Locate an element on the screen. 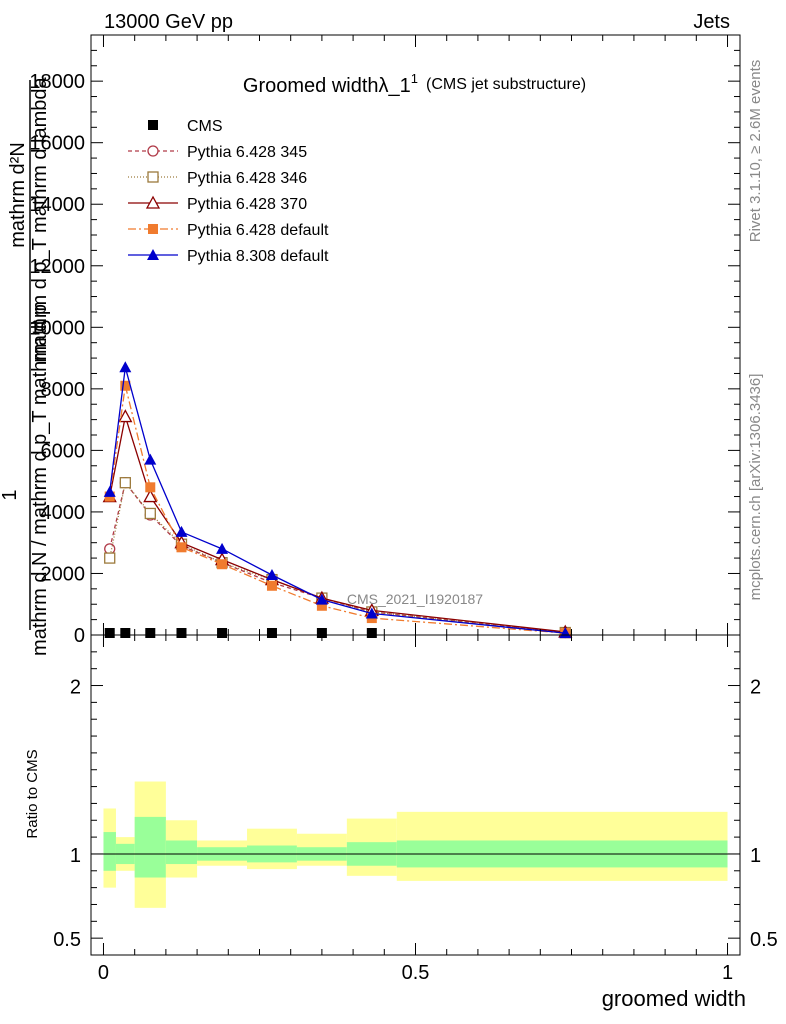  xtick-label: 1 is located at coordinates (727, 973).